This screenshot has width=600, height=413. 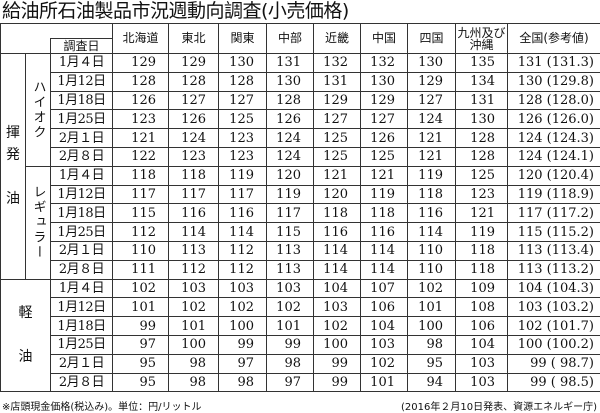 I want to click on header-date: 調査日, so click(x=82, y=46).